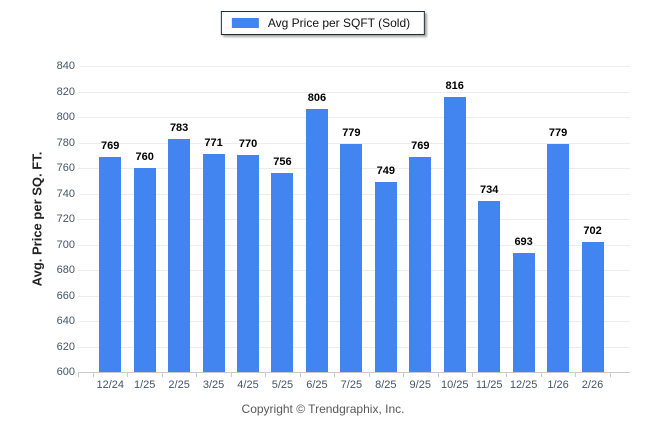  I want to click on x-axis-tick-label: 6/25, so click(317, 385).